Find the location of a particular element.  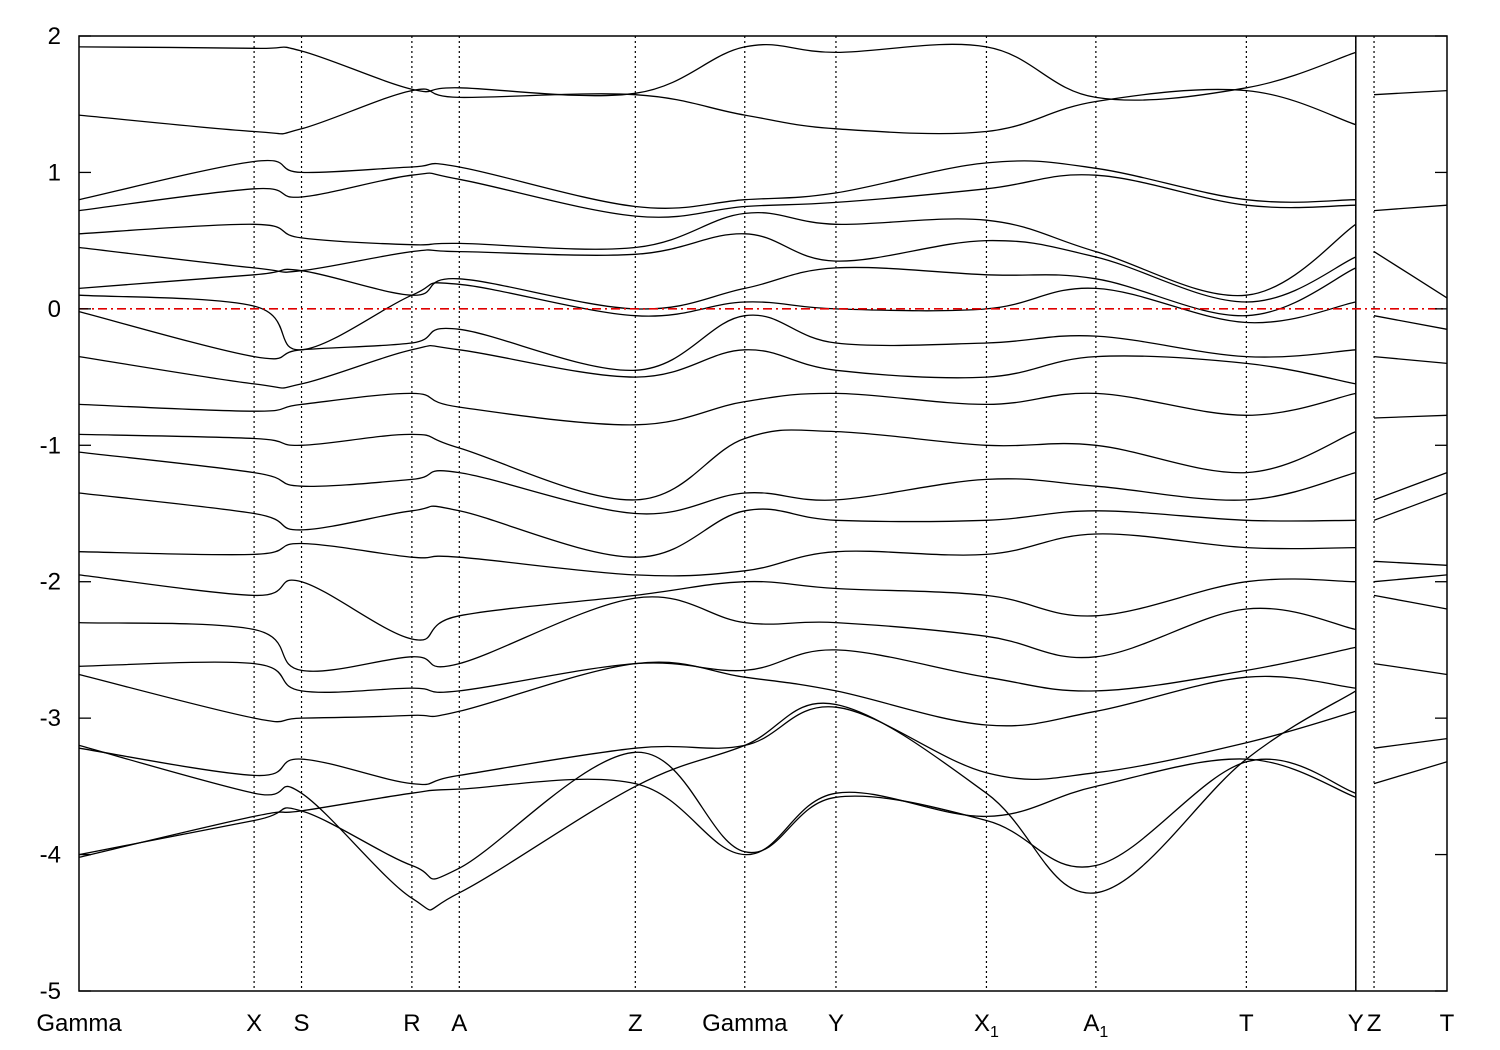

y-tick-label: 1 is located at coordinates (54, 172).